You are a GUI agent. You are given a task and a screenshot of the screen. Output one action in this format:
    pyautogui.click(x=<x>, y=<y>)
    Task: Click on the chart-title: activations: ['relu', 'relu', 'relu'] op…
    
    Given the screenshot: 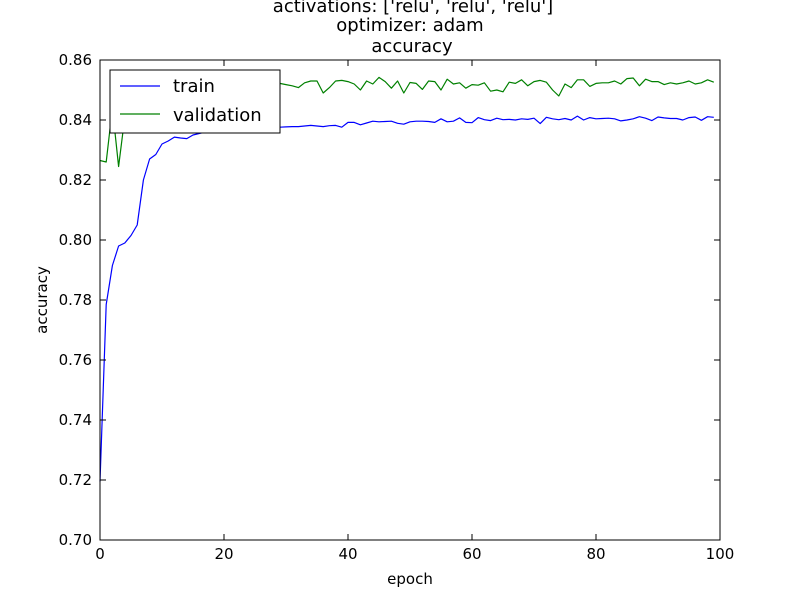 What is the action you would take?
    pyautogui.click(x=413, y=28)
    